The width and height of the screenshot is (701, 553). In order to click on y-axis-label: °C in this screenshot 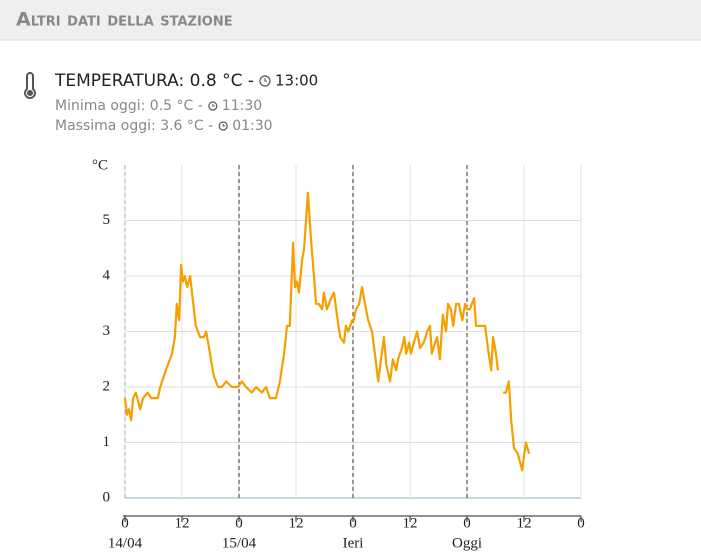, I will do `click(100, 165)`.